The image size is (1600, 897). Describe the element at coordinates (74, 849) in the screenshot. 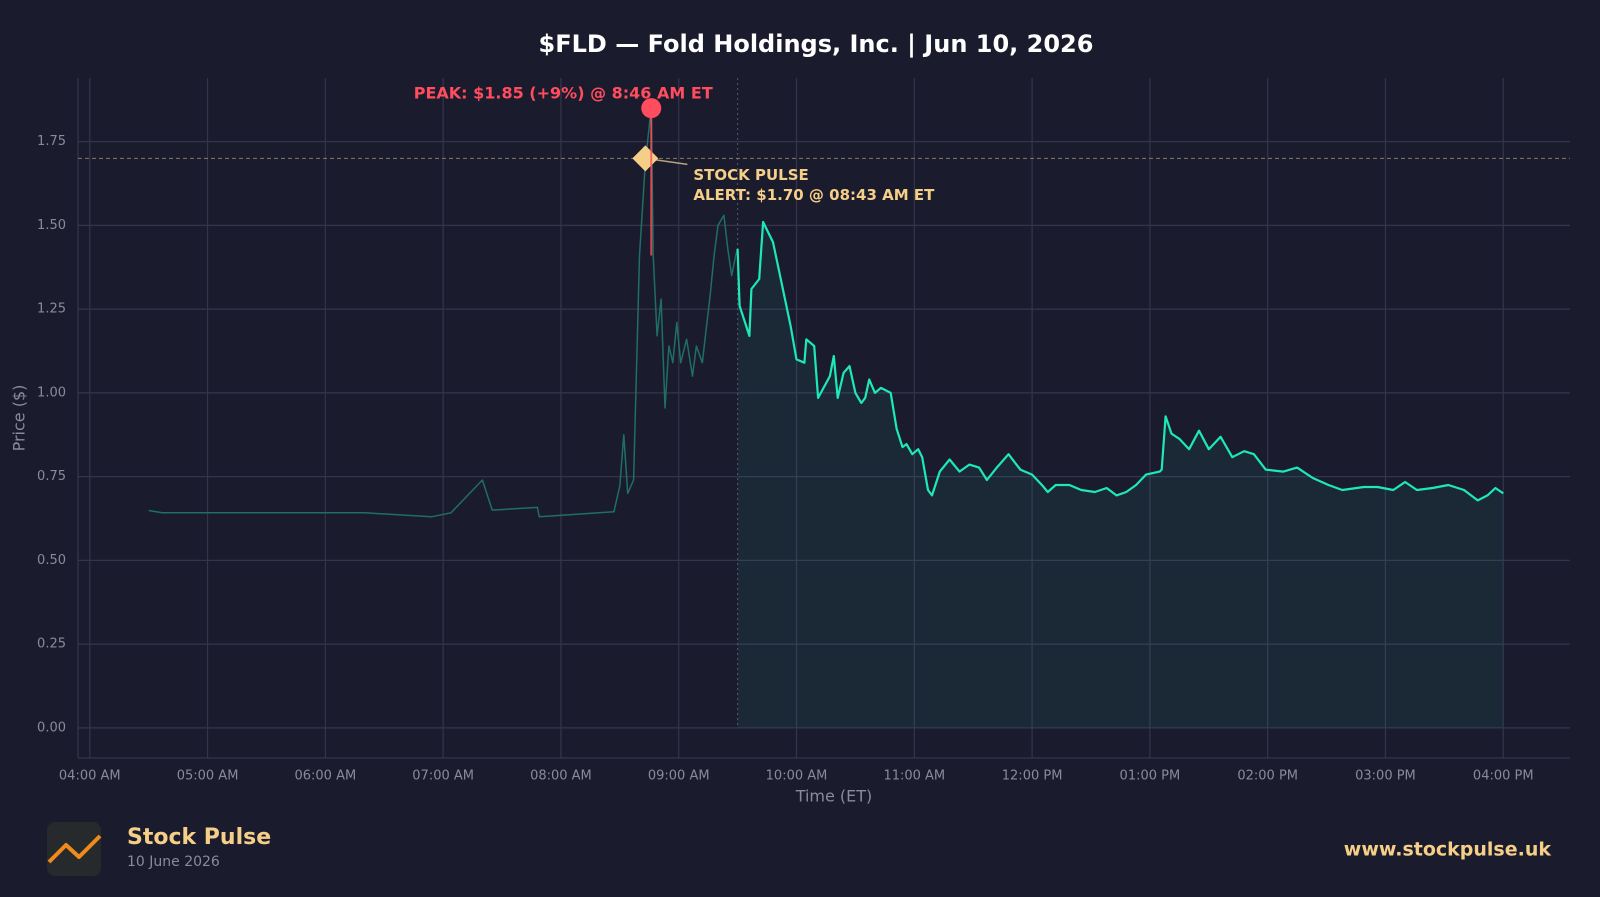

I see `logo` at that location.